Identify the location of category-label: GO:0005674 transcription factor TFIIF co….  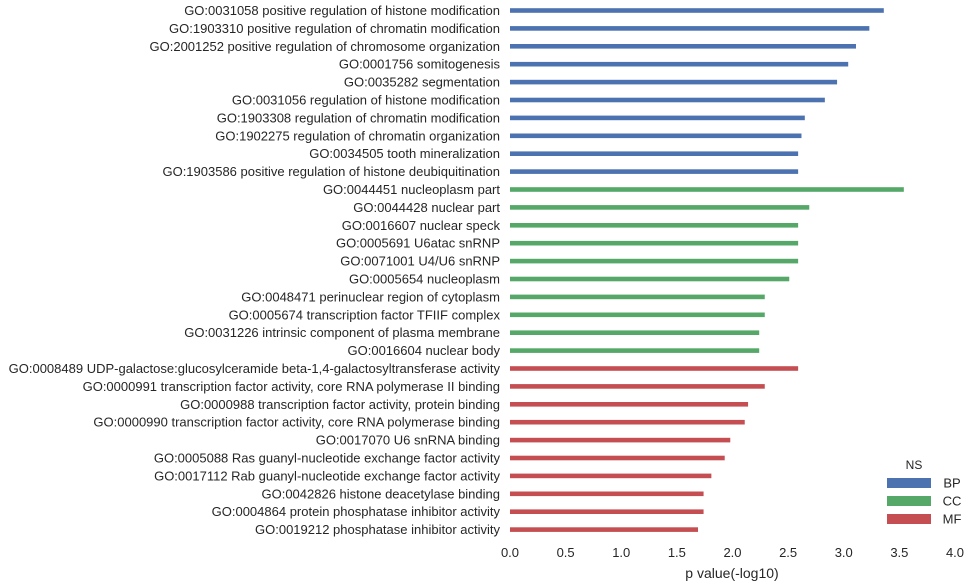
(365, 314).